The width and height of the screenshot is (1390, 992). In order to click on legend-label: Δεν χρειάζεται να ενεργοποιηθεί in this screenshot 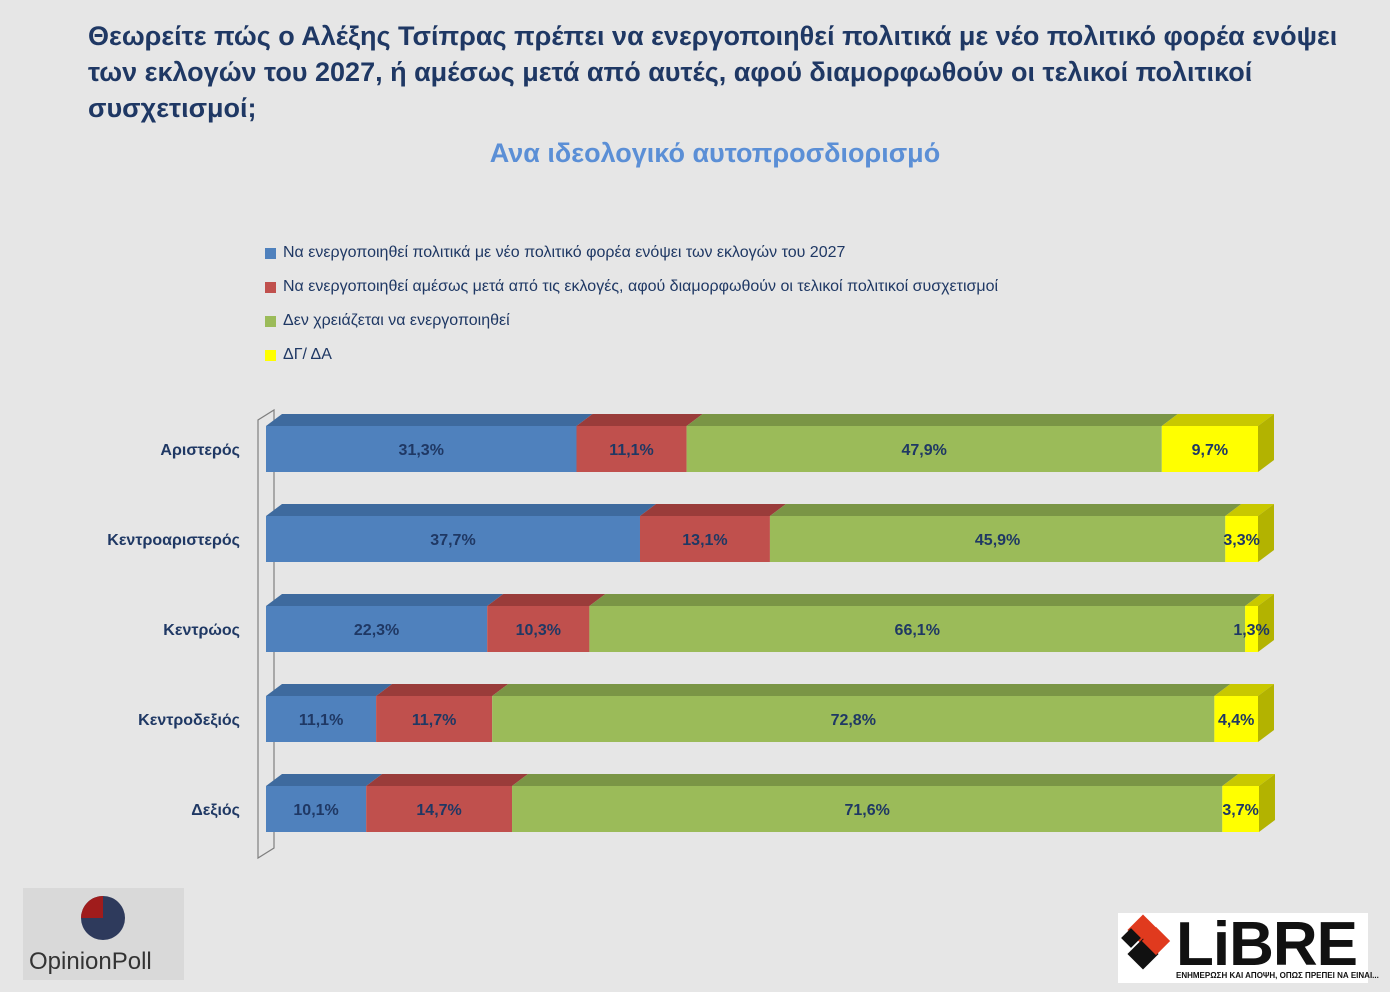, I will do `click(396, 320)`.